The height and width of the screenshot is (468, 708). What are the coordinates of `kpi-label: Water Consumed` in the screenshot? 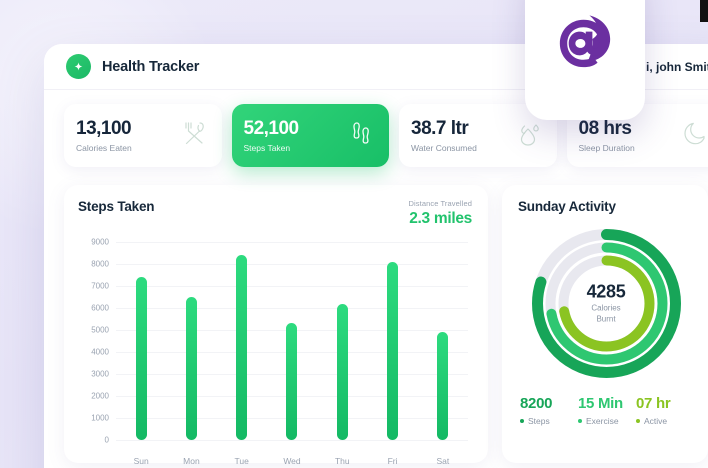 It's located at (444, 148).